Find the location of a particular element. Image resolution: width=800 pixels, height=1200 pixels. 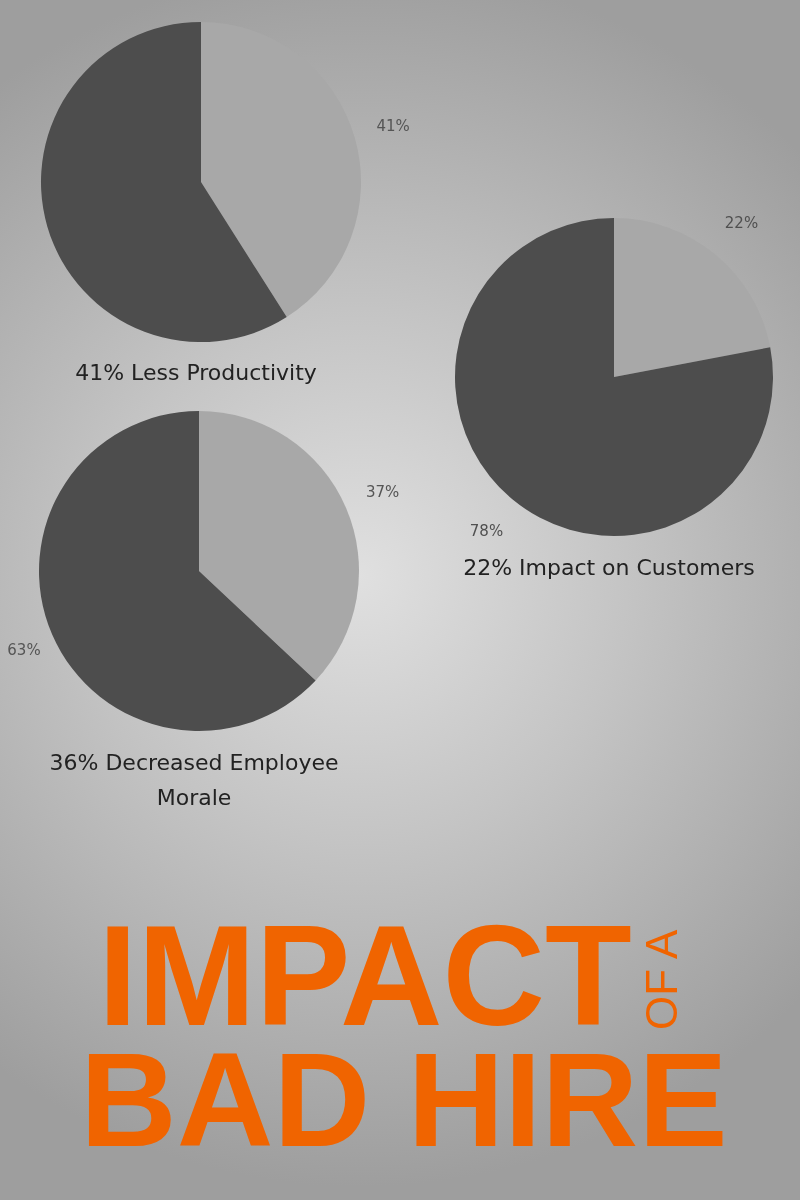

text: 41% Less Productivity is located at coordinates (196, 373).